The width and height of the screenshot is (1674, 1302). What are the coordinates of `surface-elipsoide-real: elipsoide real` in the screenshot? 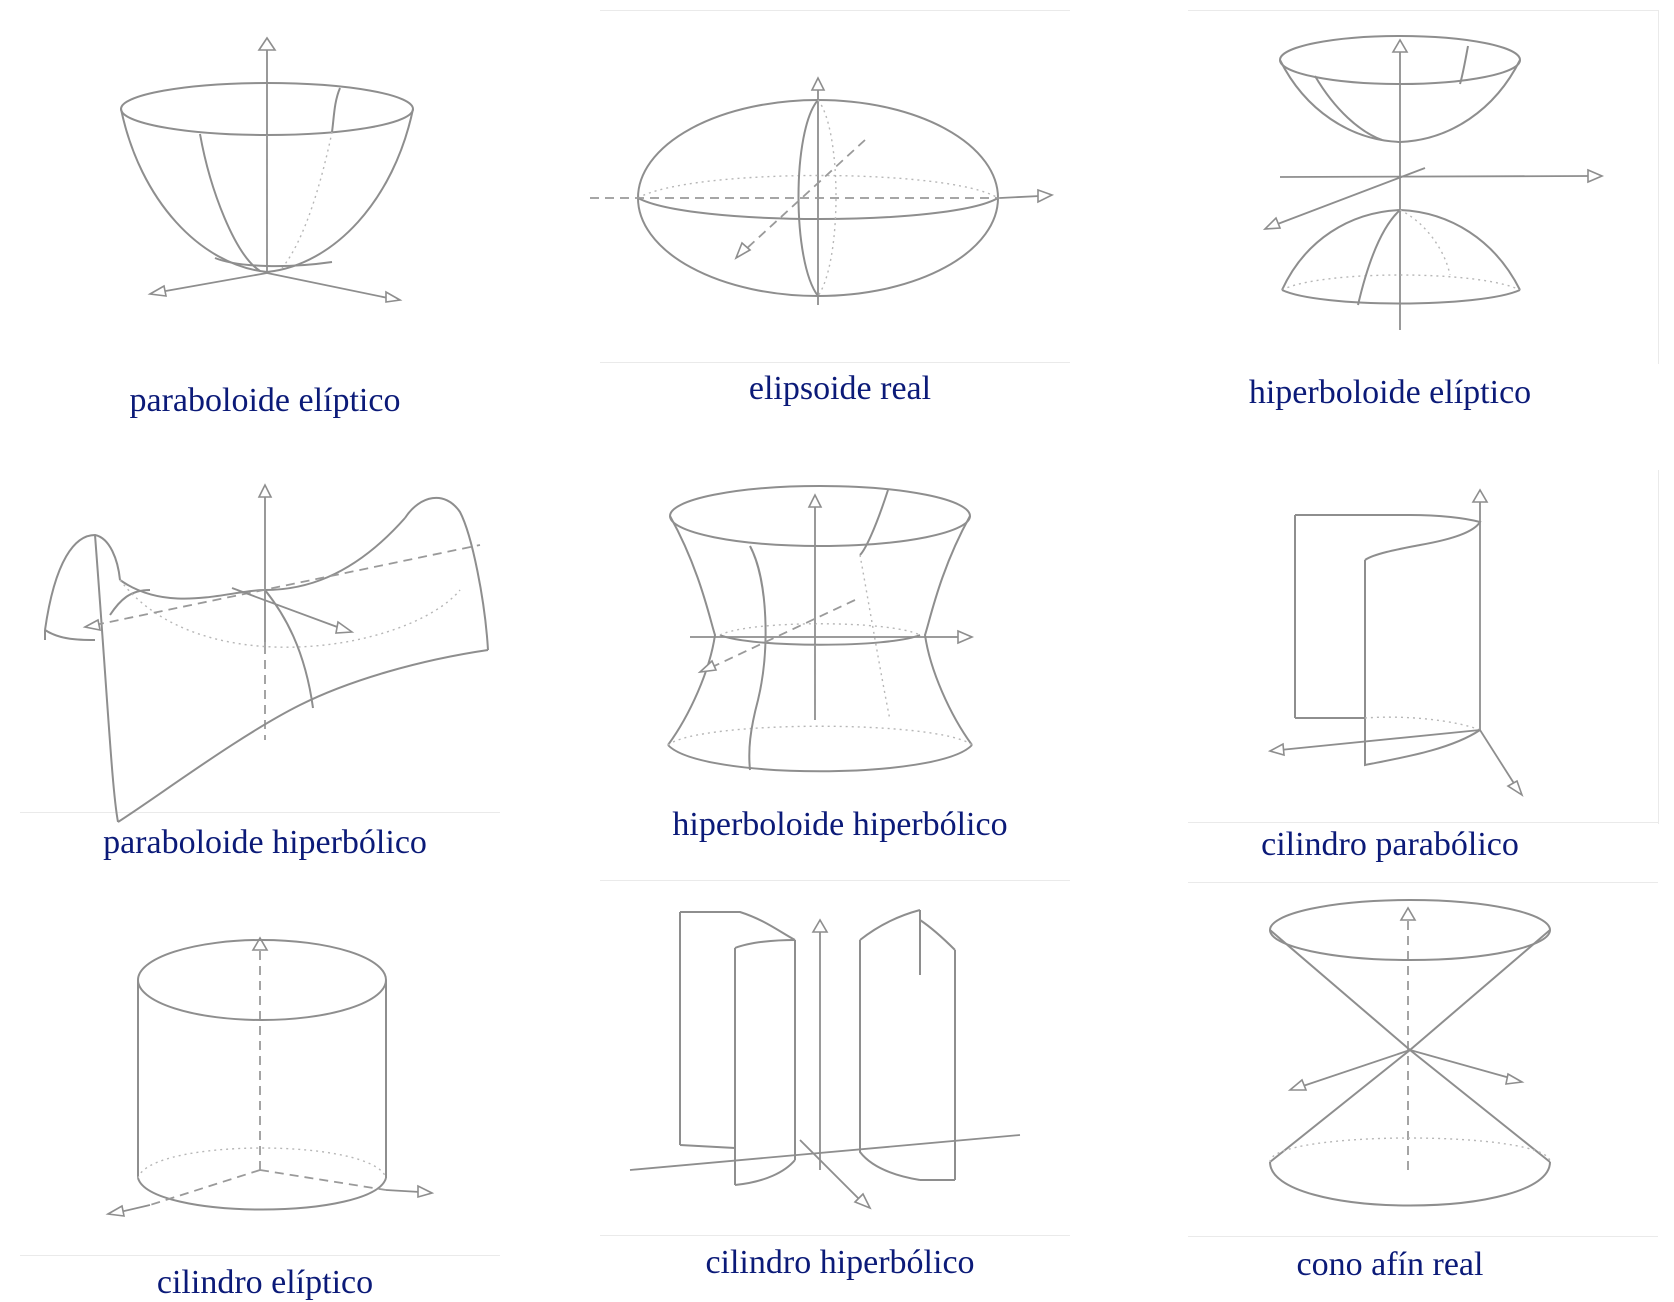 It's located at (840, 220).